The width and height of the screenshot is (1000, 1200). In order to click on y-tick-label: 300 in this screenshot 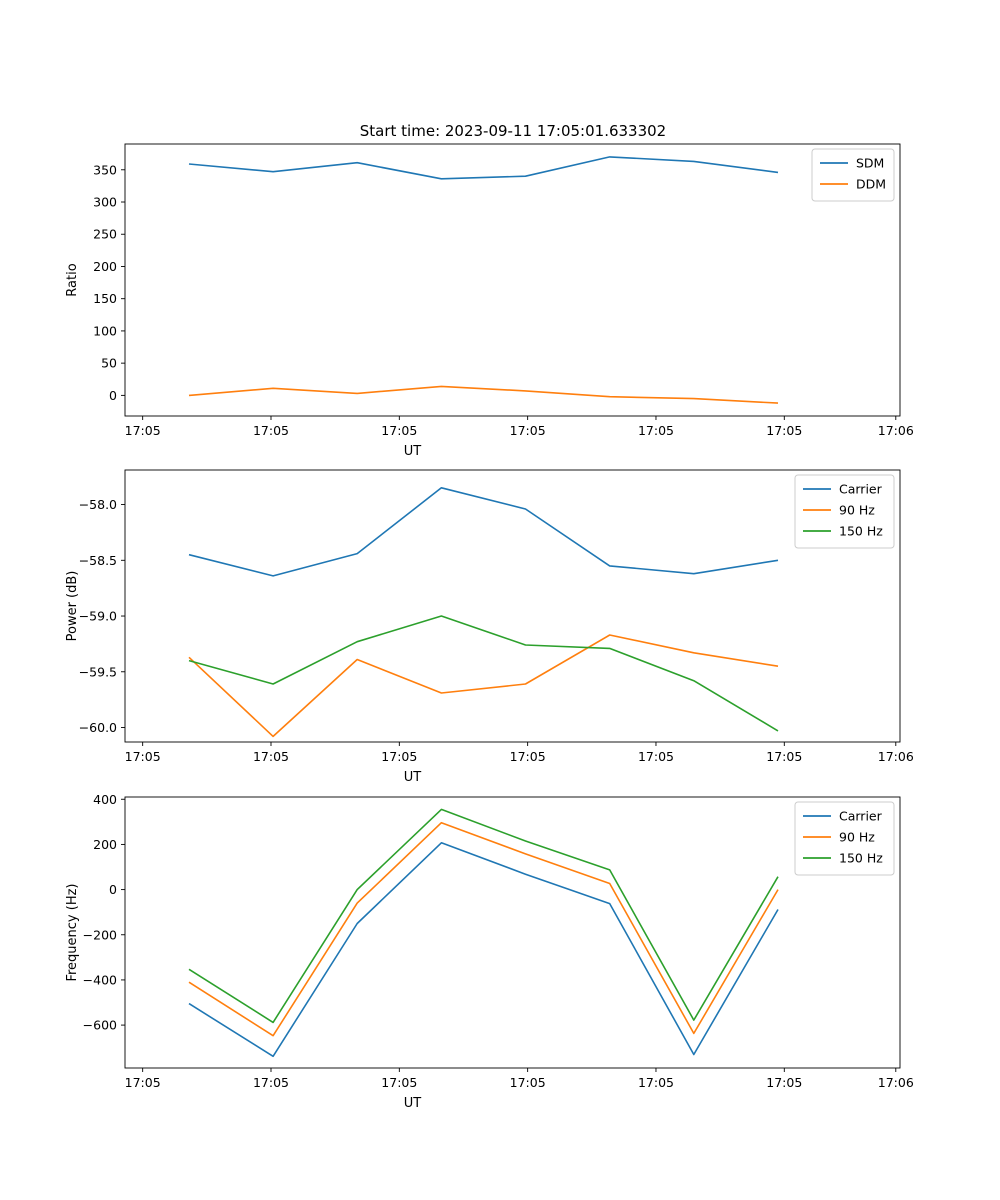, I will do `click(105, 202)`.